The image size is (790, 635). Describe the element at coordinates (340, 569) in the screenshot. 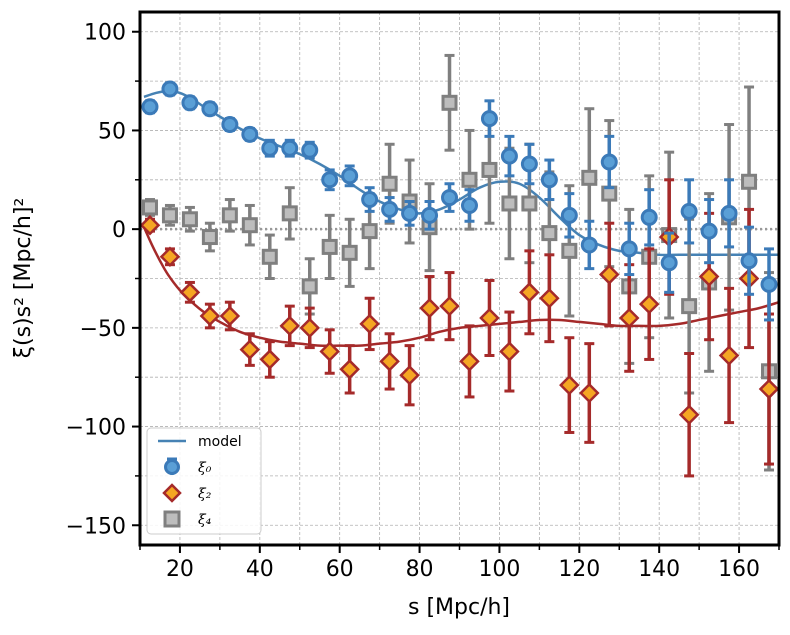

I see `x-tick-label: 60` at that location.